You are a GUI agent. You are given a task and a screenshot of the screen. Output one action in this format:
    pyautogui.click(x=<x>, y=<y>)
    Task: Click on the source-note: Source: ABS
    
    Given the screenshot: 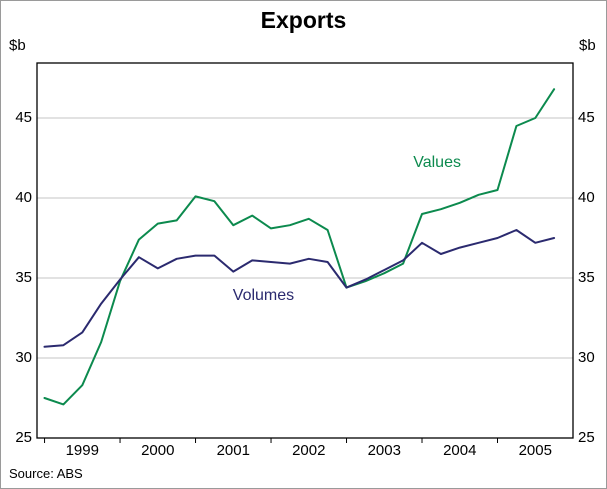 What is the action you would take?
    pyautogui.click(x=46, y=473)
    